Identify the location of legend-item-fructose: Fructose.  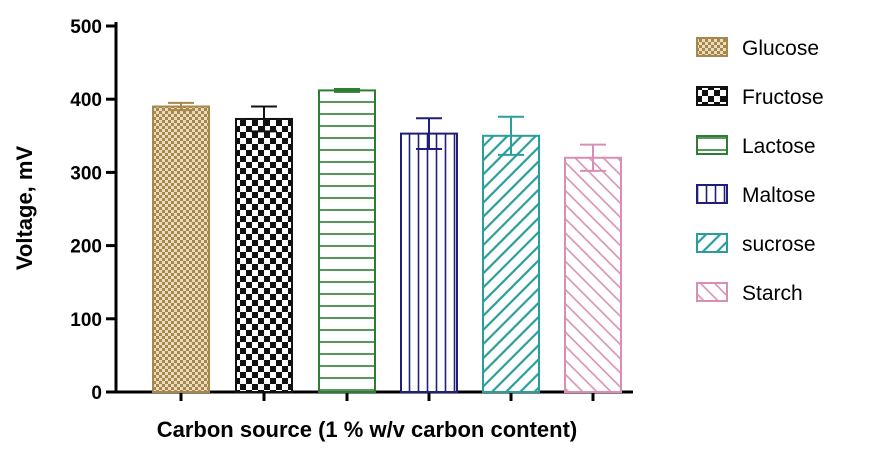
(760, 97).